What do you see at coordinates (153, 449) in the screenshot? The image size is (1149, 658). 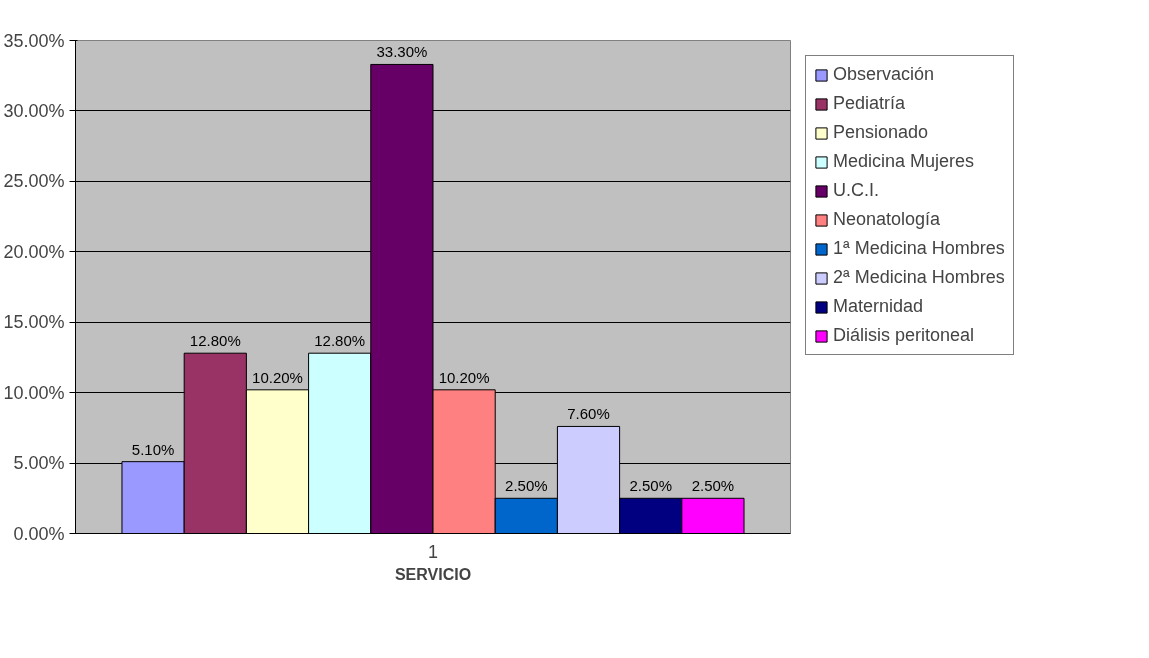 I see `data-label: 5.10%` at bounding box center [153, 449].